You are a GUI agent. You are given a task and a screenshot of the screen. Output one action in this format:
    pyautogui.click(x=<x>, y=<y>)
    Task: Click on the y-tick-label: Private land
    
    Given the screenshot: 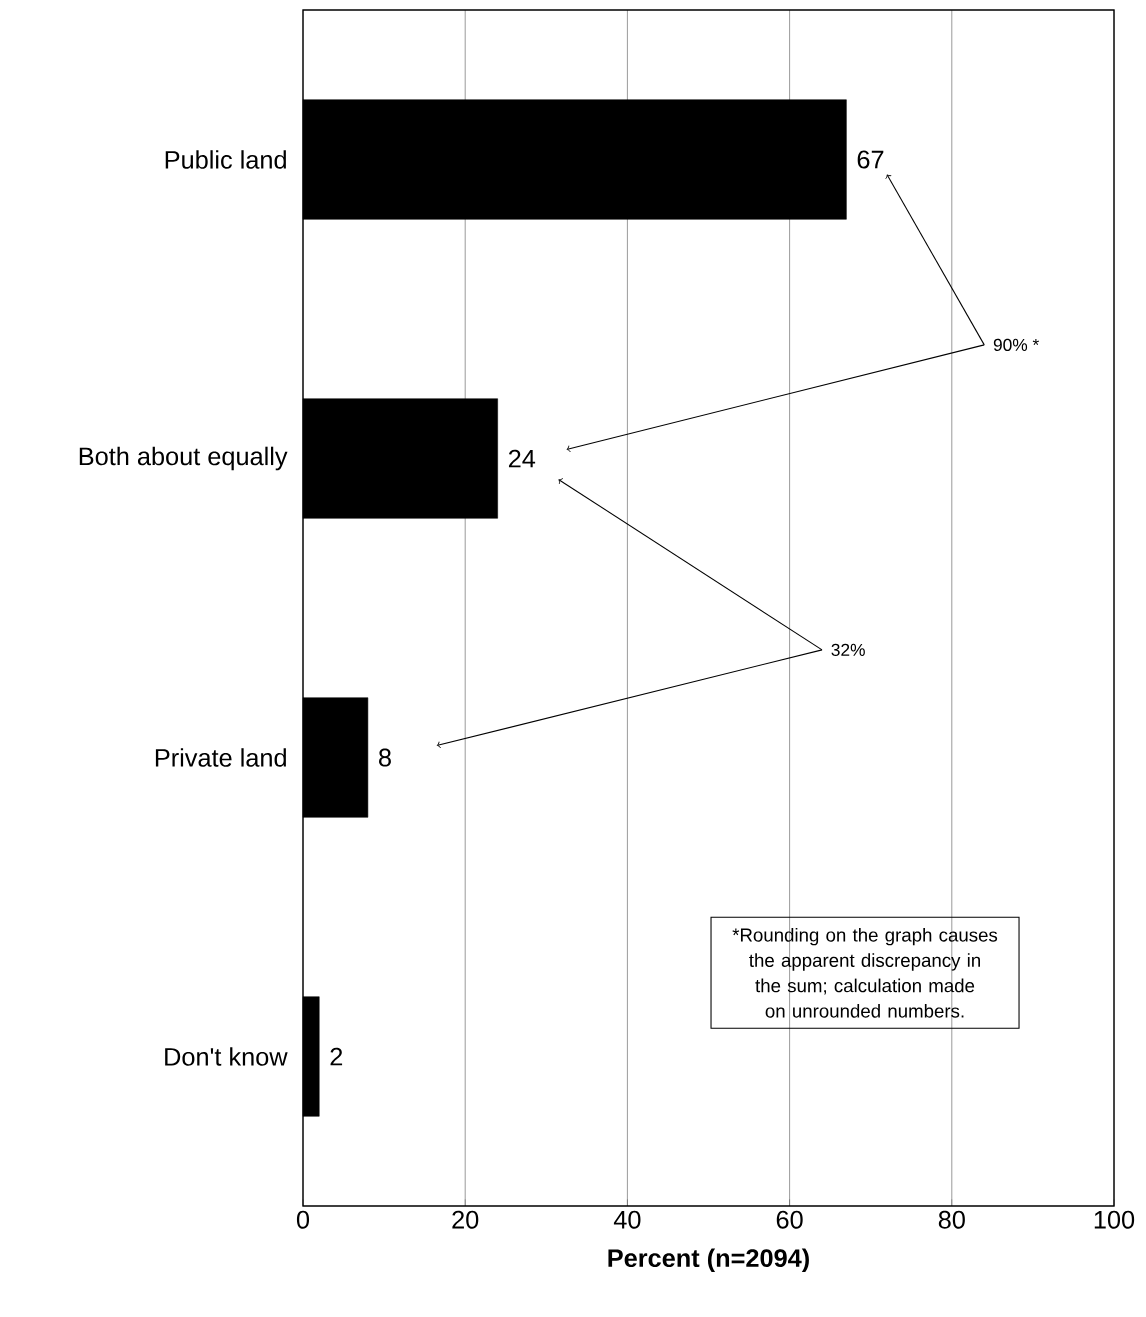 What is the action you would take?
    pyautogui.click(x=220, y=757)
    